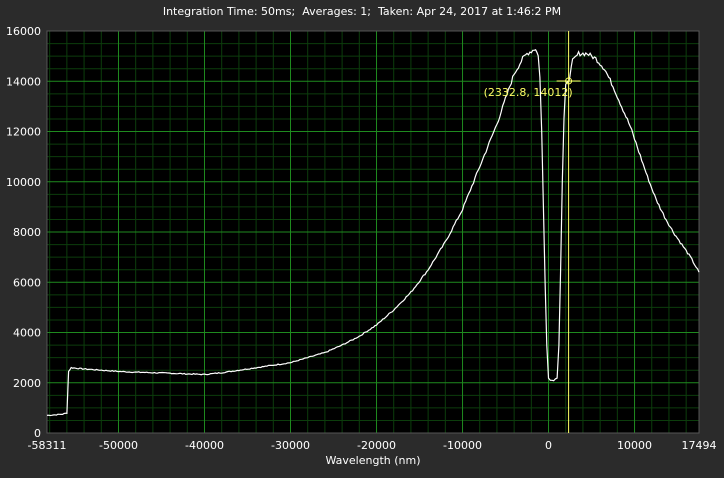 The width and height of the screenshot is (724, 478). What do you see at coordinates (372, 460) in the screenshot?
I see `x-axis-title: Wavelength (nm)` at bounding box center [372, 460].